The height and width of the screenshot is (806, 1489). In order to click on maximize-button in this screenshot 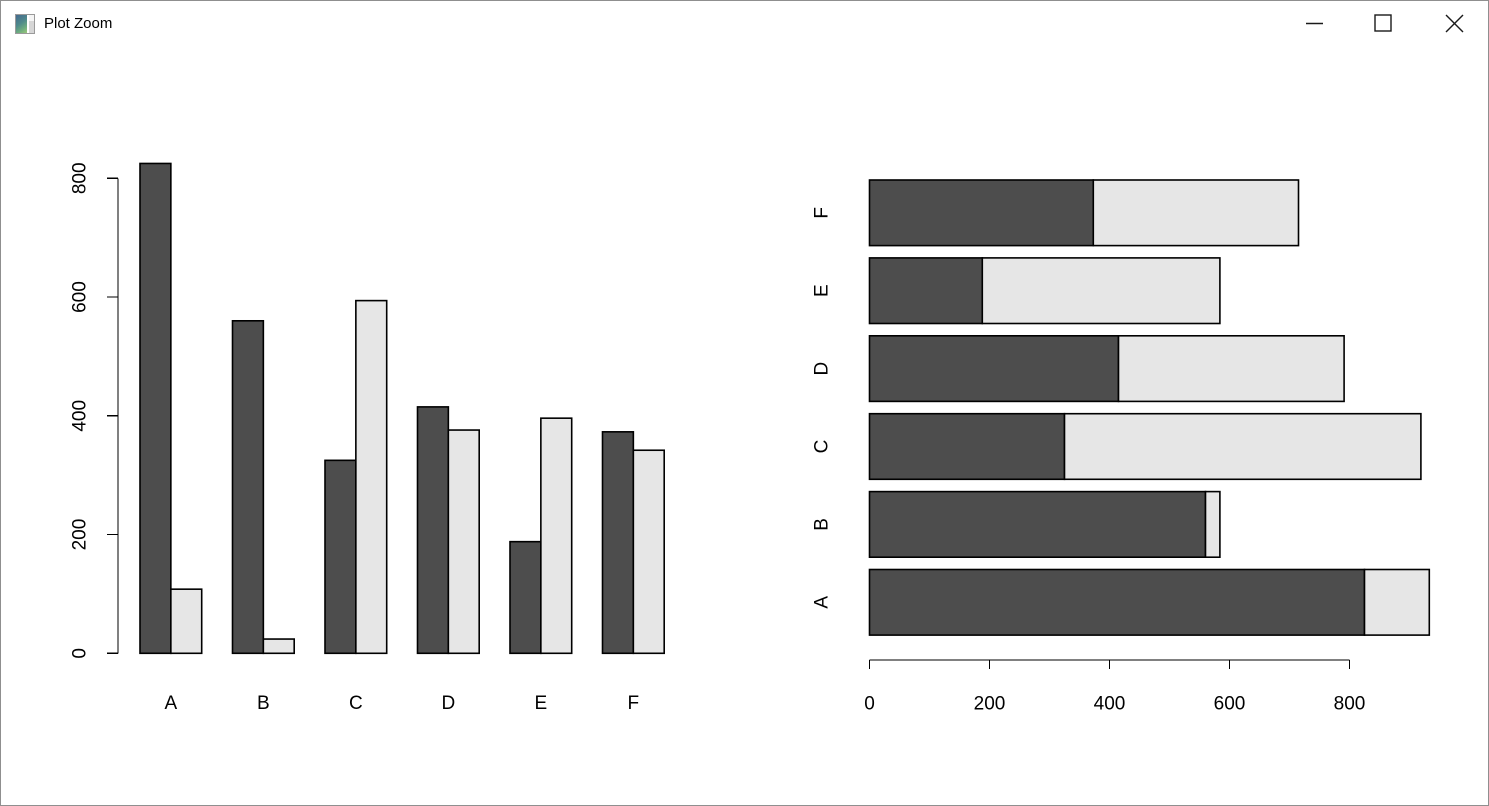, I will do `click(1382, 23)`.